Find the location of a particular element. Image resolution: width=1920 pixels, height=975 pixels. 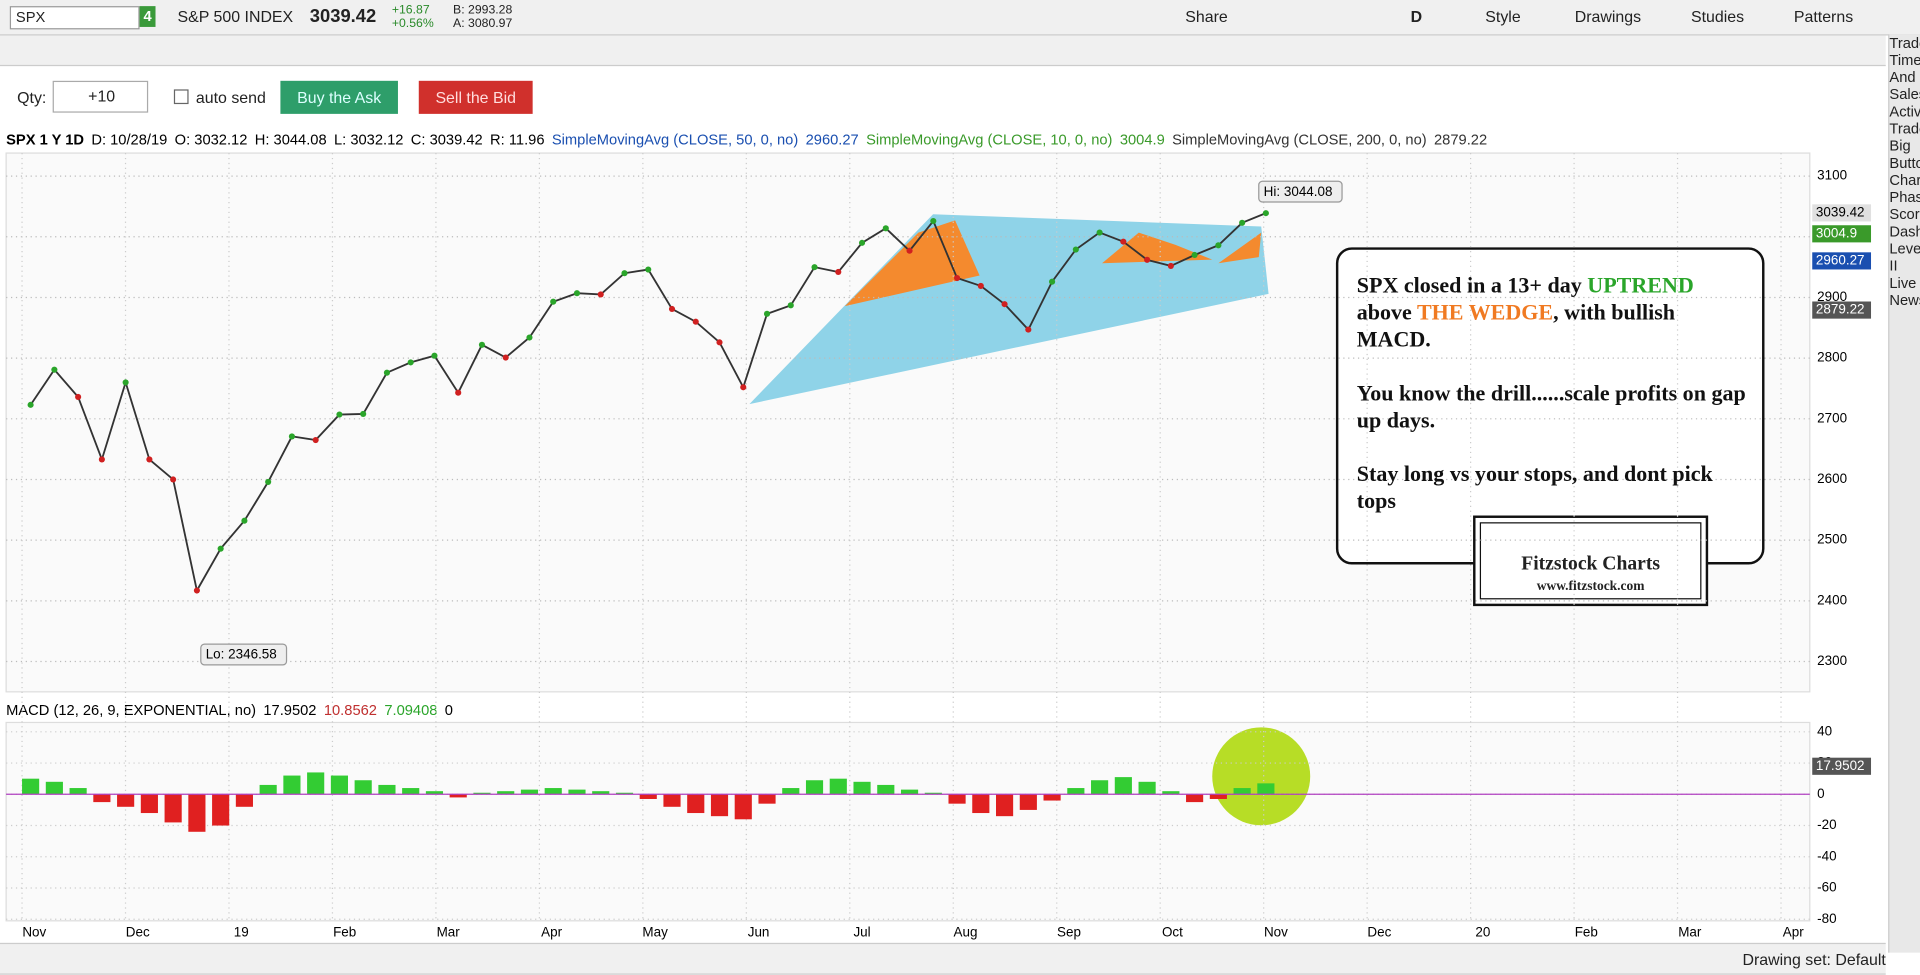

x-tick-label: Feb is located at coordinates (1586, 932).